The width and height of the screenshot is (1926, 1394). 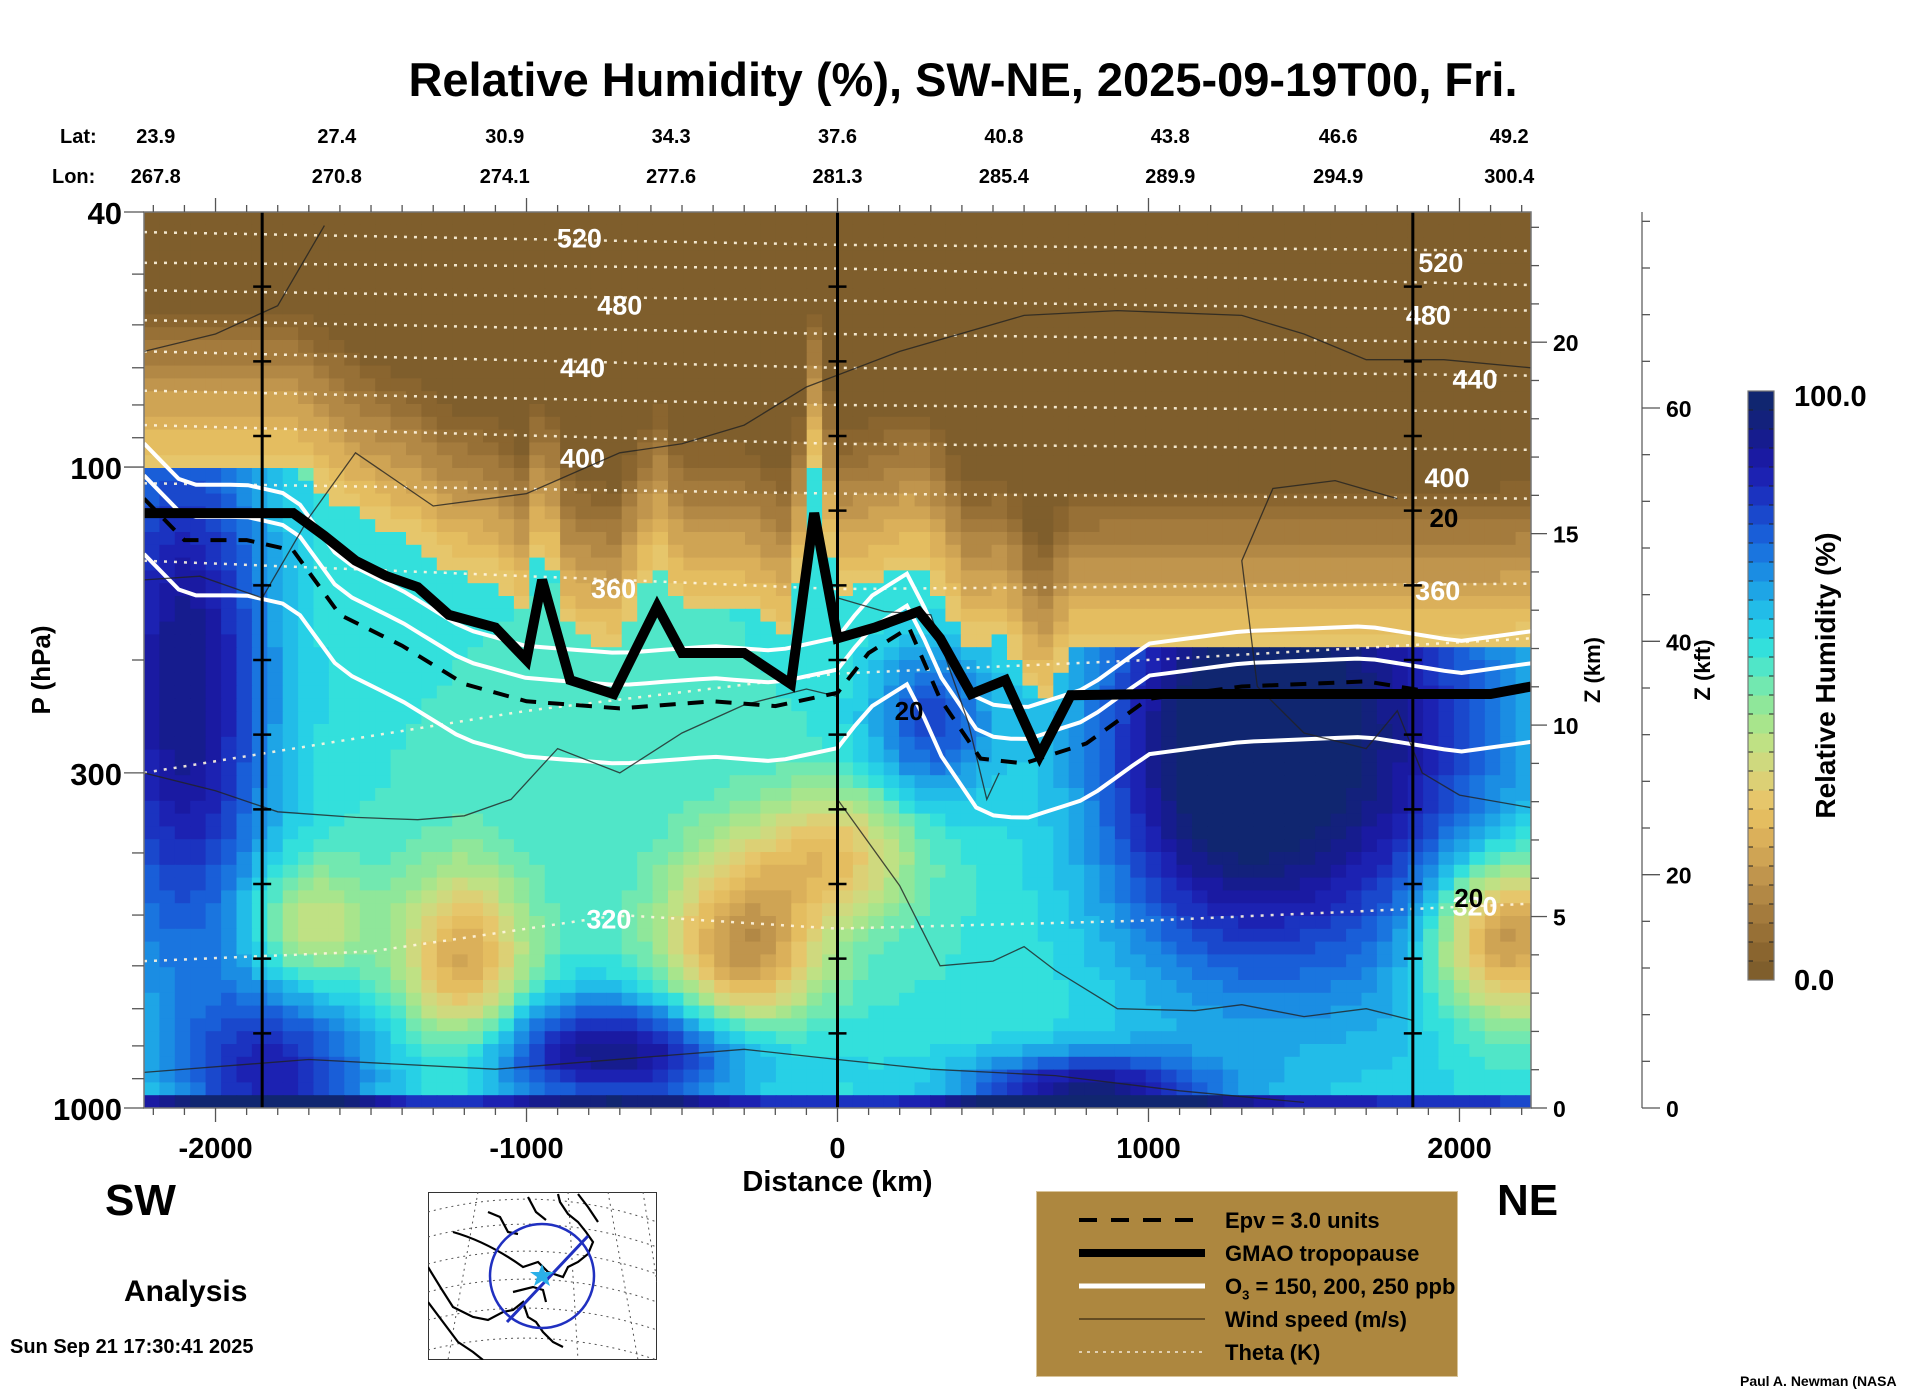 I want to click on lon-row-label: Lon:, so click(x=74, y=177).